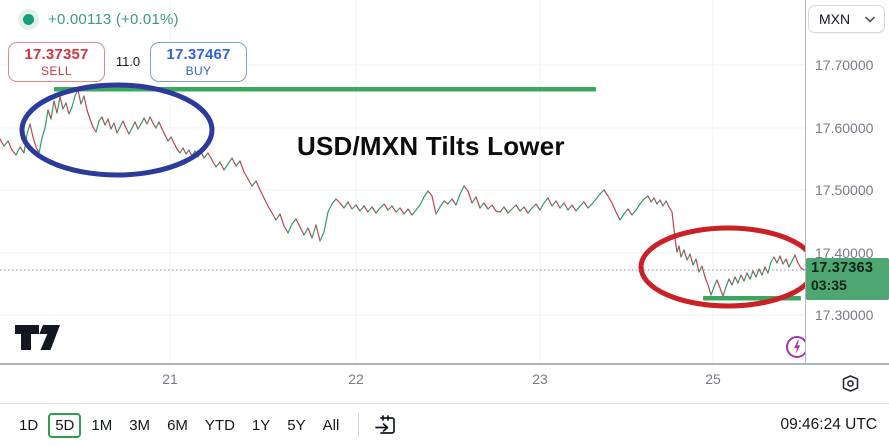 This screenshot has width=889, height=446. I want to click on buy-price: 17.37467, so click(198, 54).